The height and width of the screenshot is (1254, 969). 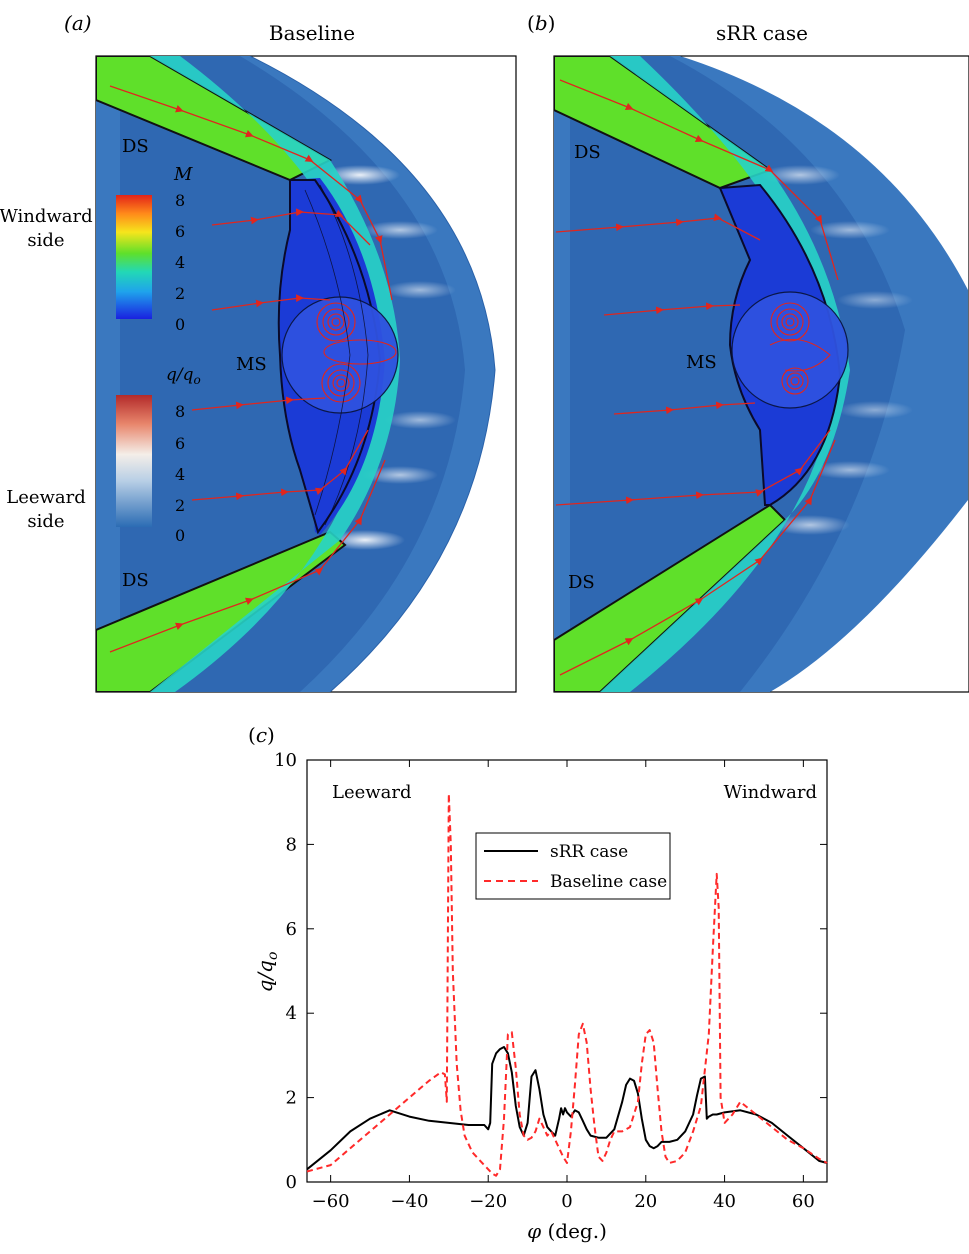 I want to click on leeward-label-2: side, so click(x=45, y=521).